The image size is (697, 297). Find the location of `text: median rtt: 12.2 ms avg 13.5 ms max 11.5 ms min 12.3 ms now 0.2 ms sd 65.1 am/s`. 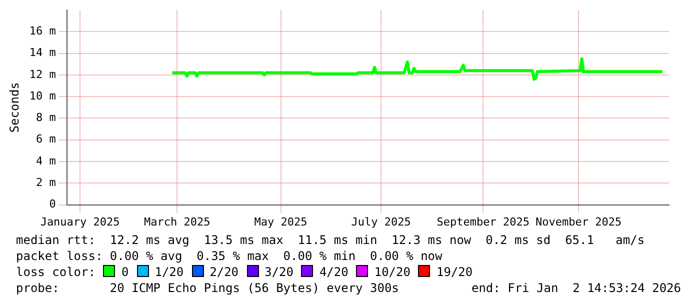

text: median rtt: 12.2 ms avg 13.5 ms max 11.5 ms min 12.3 ms now 0.2 ms sd 65.1 am/s is located at coordinates (330, 240).